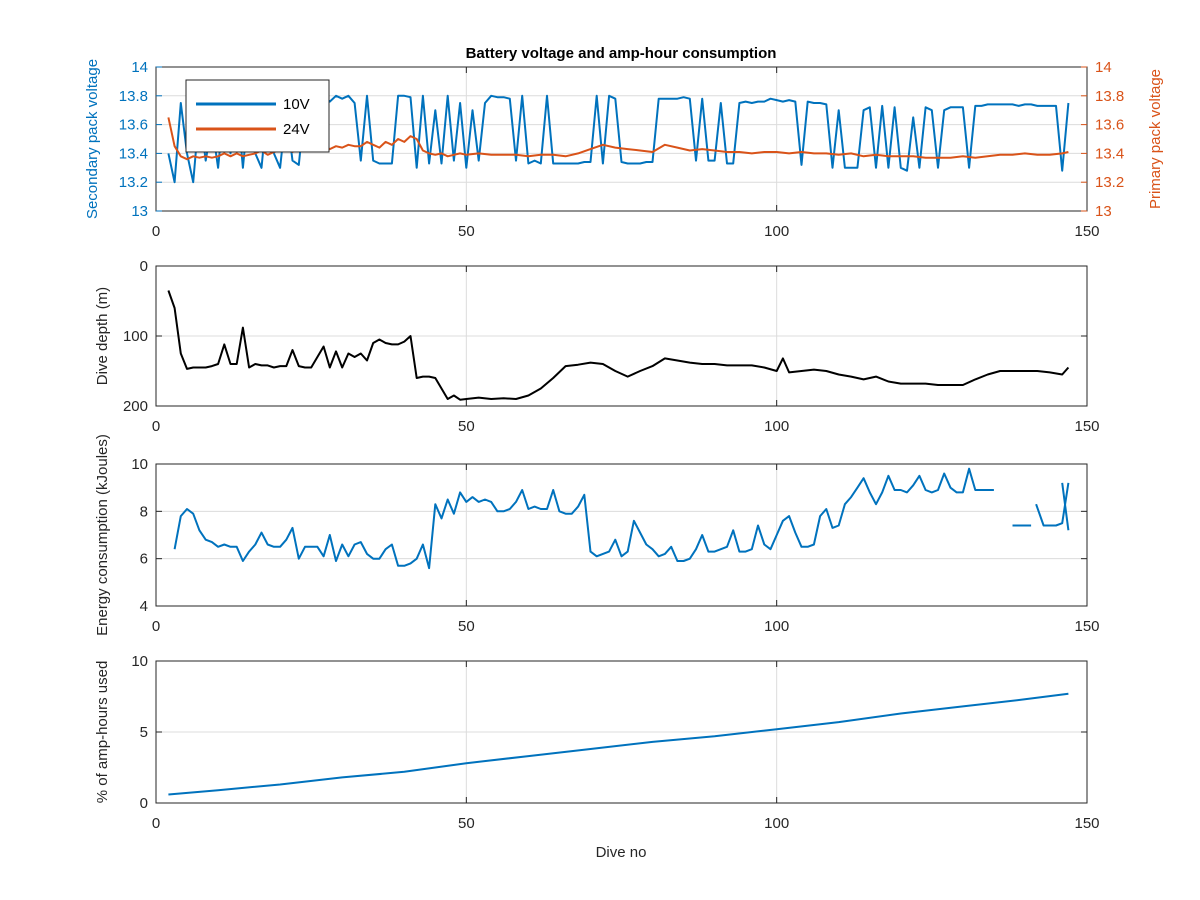  What do you see at coordinates (296, 104) in the screenshot?
I see `legend-label-10V: 10V` at bounding box center [296, 104].